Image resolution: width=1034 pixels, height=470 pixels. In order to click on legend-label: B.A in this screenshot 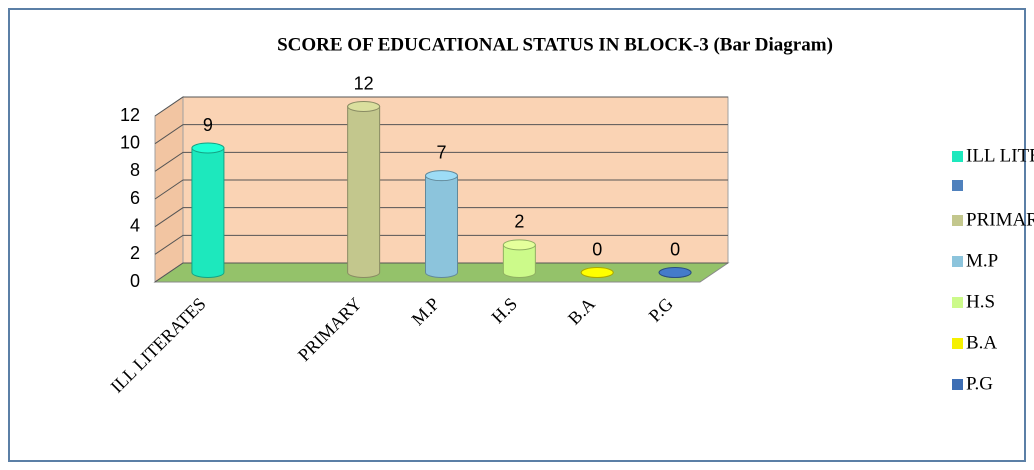, I will do `click(981, 342)`.